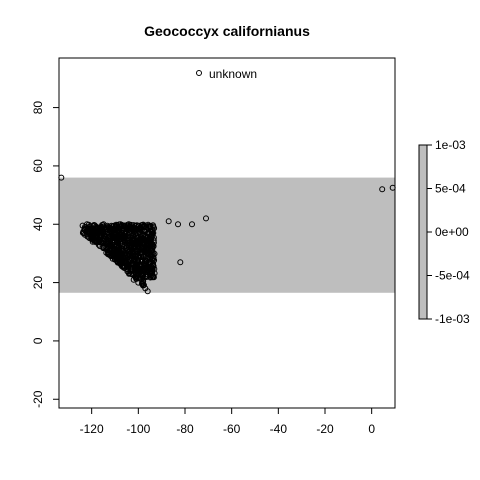 The height and width of the screenshot is (480, 480). What do you see at coordinates (199, 73) in the screenshot?
I see `legend-marker` at bounding box center [199, 73].